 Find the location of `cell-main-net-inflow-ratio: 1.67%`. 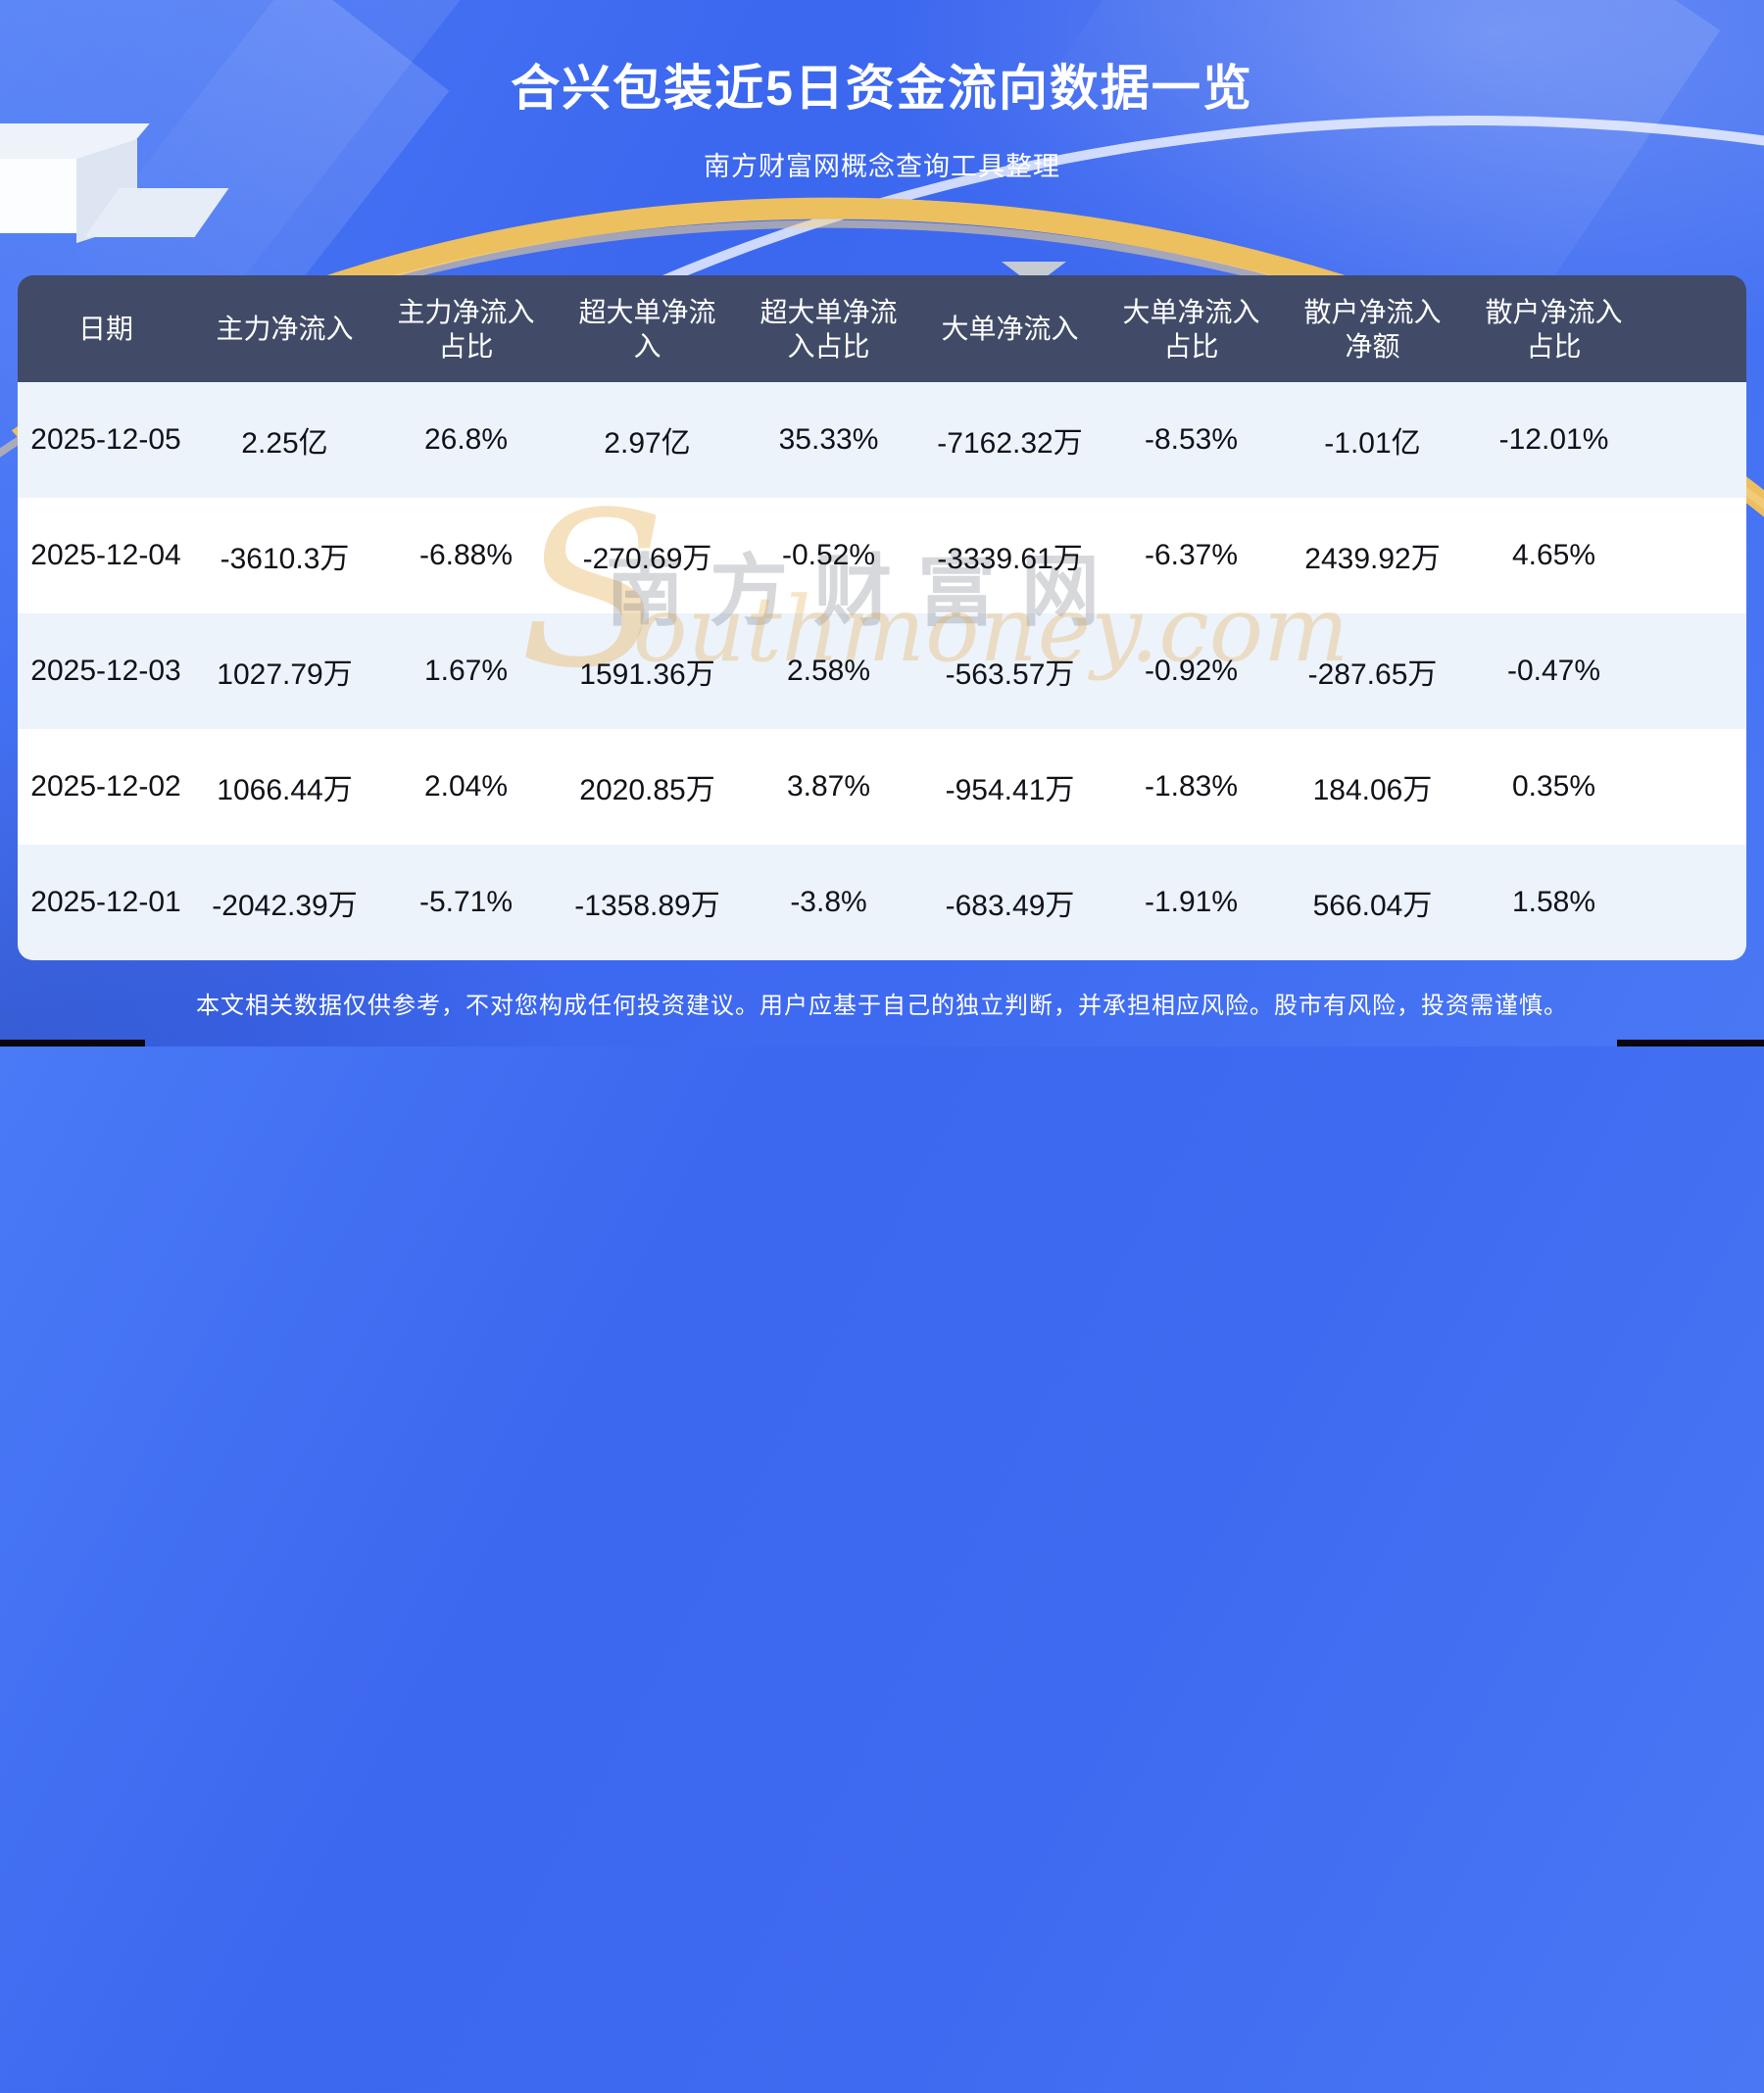

cell-main-net-inflow-ratio: 1.67% is located at coordinates (466, 671).